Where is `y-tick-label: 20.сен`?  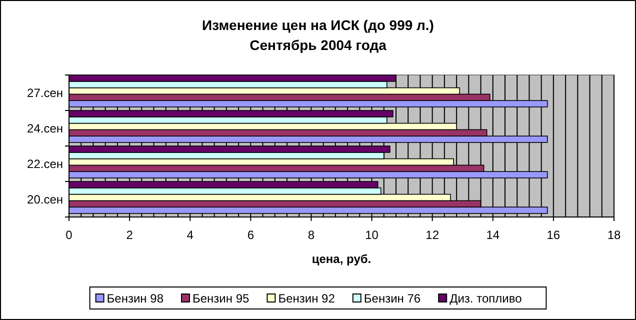
y-tick-label: 20.сен is located at coordinates (45, 199).